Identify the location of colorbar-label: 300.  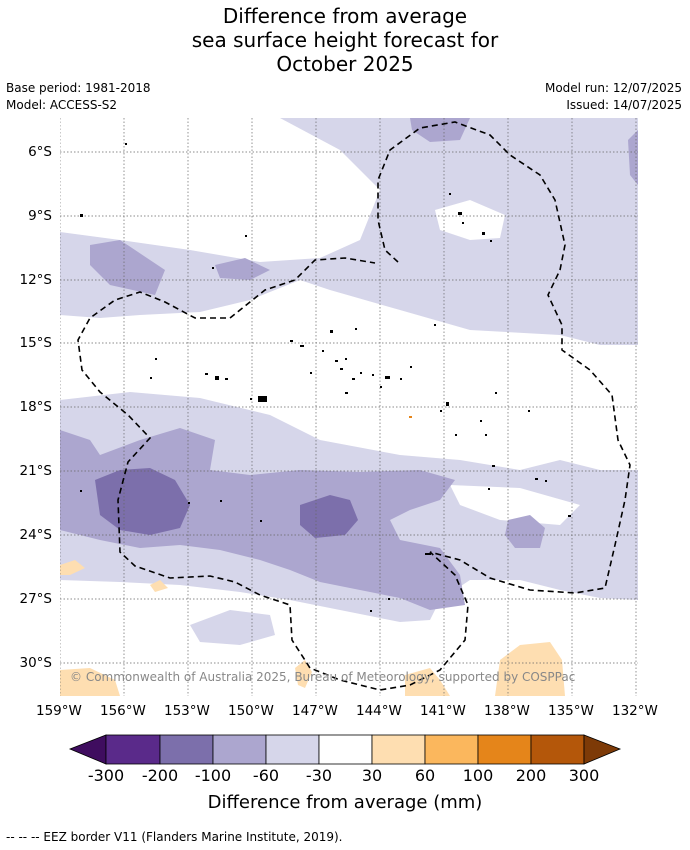
(584, 775).